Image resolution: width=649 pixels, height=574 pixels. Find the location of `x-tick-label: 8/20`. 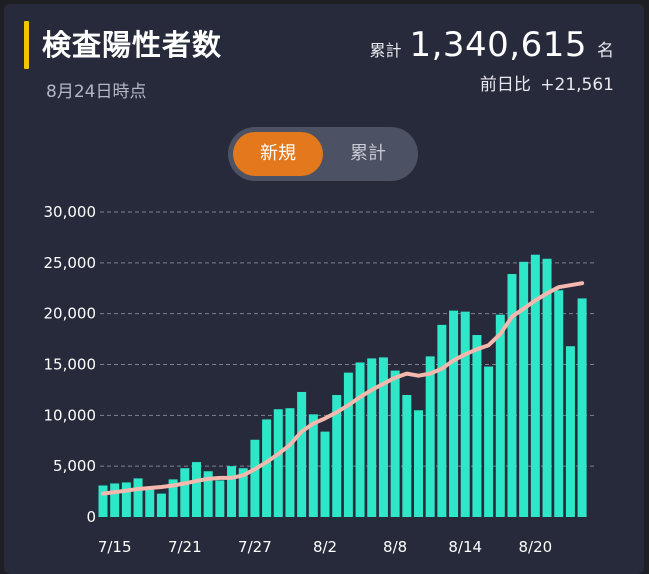

x-tick-label: 8/20 is located at coordinates (536, 547).